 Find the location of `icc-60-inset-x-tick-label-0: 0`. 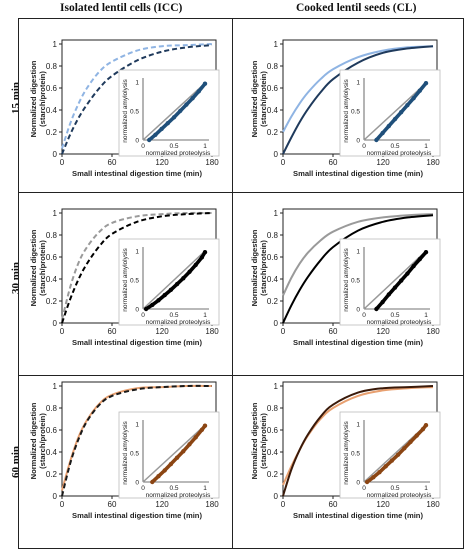

icc-60-inset-x-tick-label-0: 0 is located at coordinates (143, 488).